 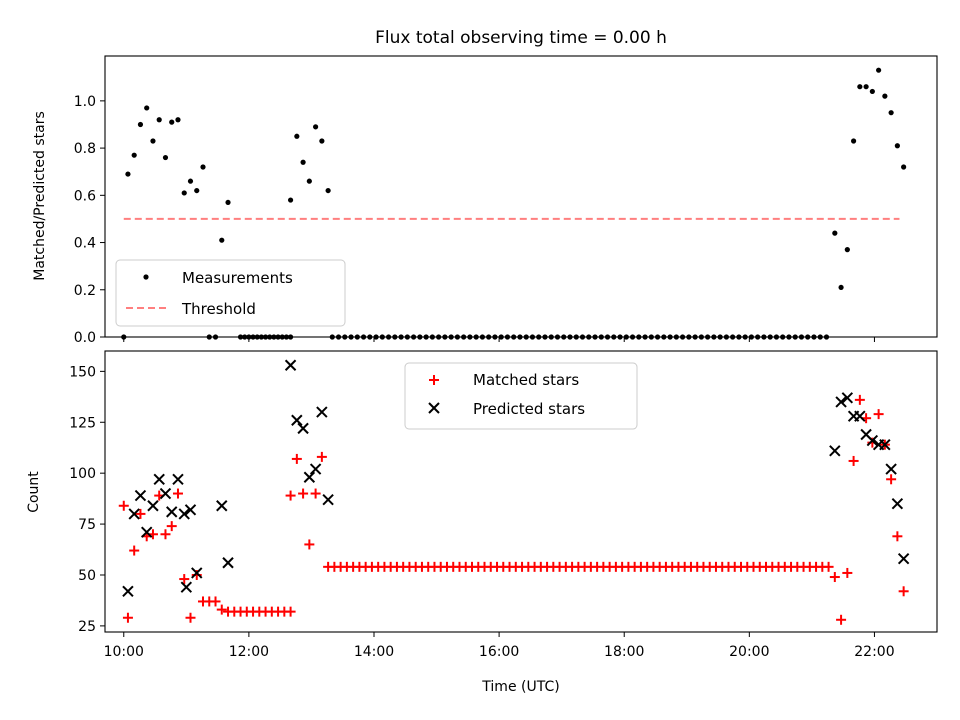 I want to click on count-x-ticks: 10:00 12:00 14:00 16:00 18:00 20:00 22:00, so click(x=499, y=646).